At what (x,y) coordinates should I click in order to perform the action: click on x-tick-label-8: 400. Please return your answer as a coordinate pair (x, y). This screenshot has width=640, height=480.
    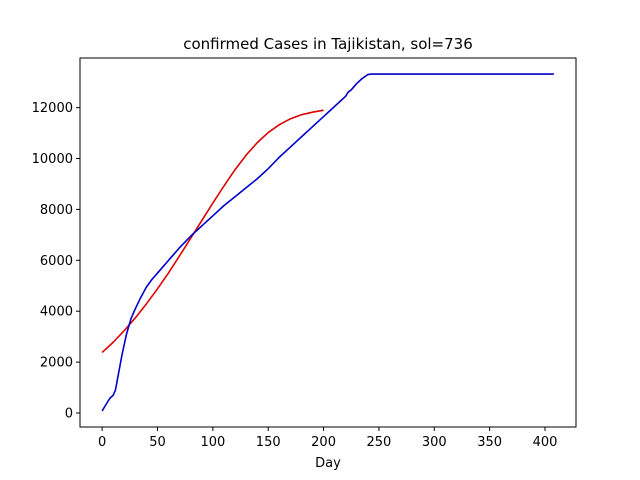
    Looking at the image, I should click on (545, 442).